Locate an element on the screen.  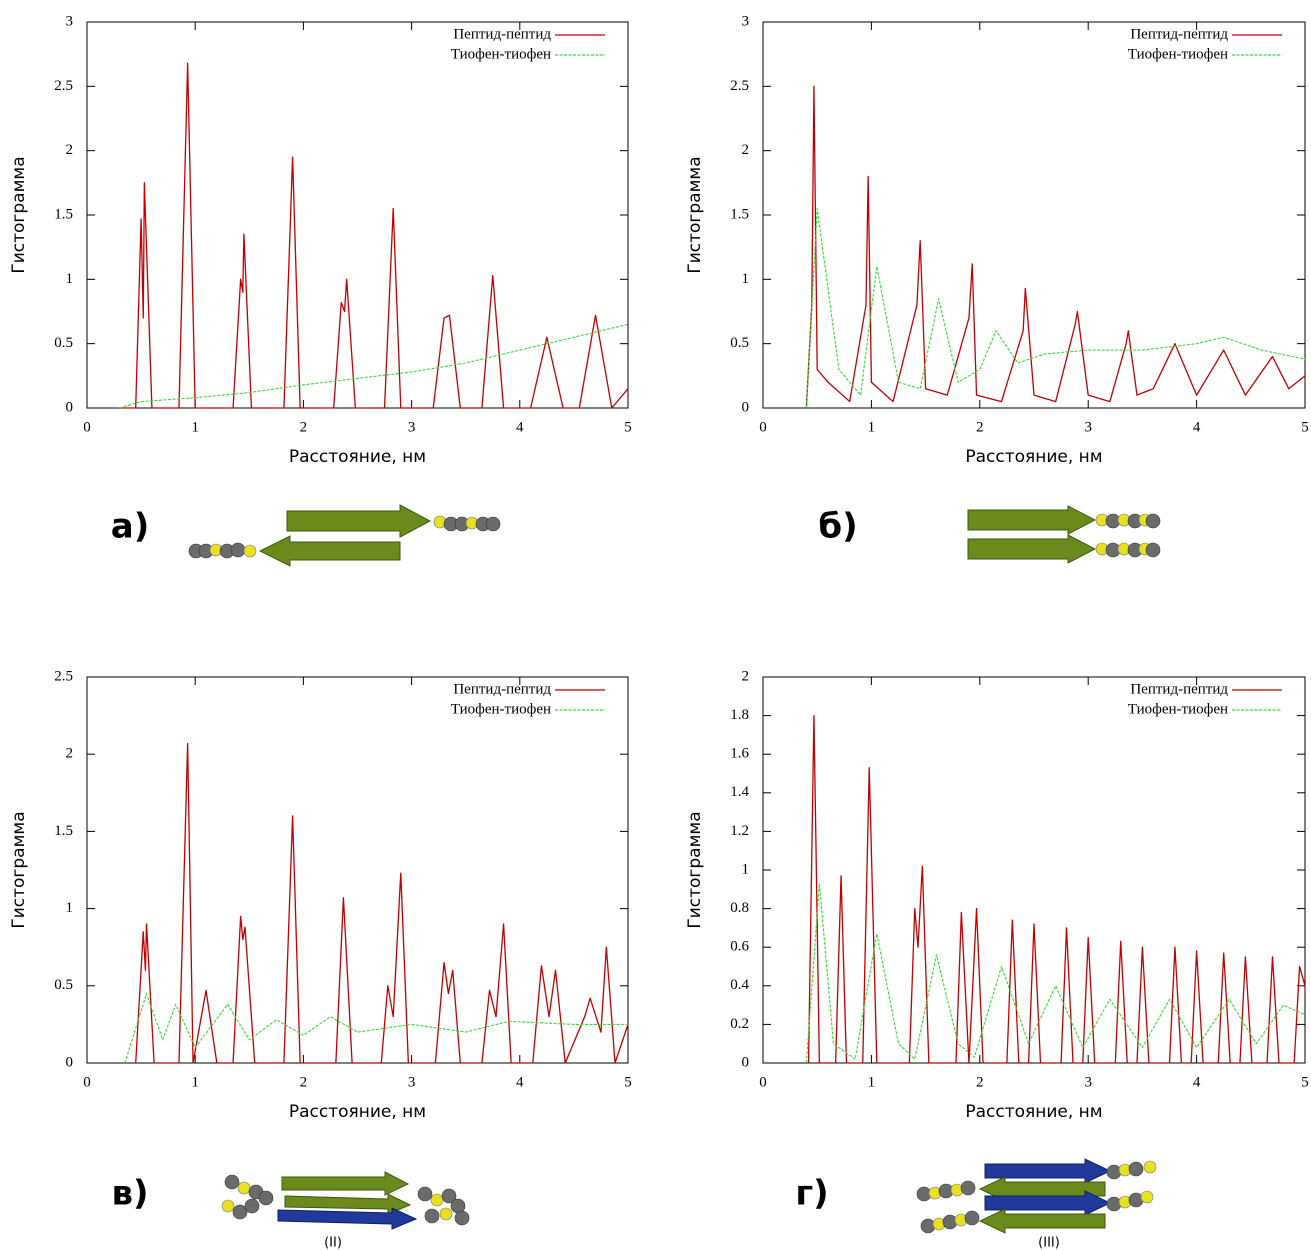
structure-c is located at coordinates (345, 1200).